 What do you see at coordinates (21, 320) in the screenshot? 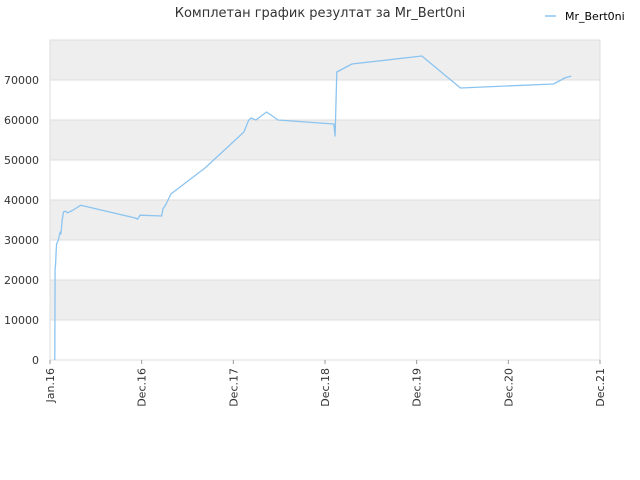
I see `y-tick-label: 10000` at bounding box center [21, 320].